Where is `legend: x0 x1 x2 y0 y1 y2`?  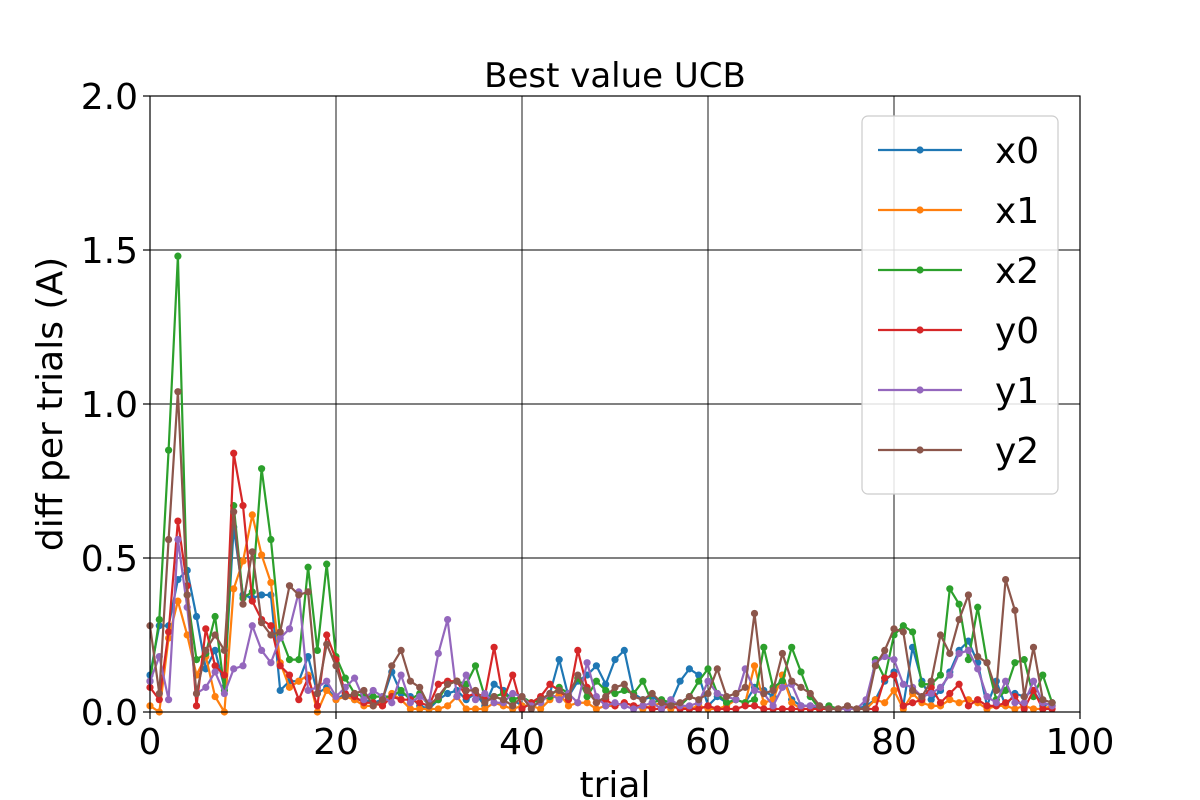 legend: x0 x1 x2 y0 y1 y2 is located at coordinates (960, 305).